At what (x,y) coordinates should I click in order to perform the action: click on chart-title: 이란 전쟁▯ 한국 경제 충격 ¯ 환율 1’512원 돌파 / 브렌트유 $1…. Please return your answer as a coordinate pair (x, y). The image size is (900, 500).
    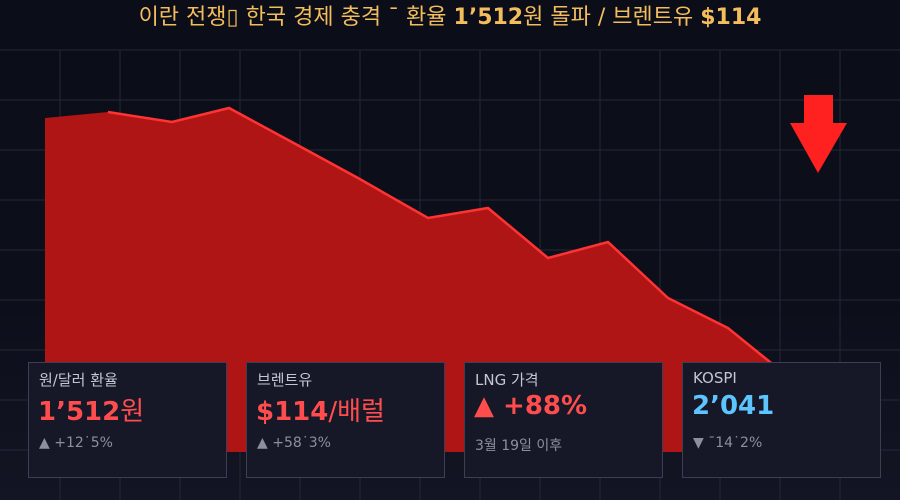
    Looking at the image, I should click on (450, 17).